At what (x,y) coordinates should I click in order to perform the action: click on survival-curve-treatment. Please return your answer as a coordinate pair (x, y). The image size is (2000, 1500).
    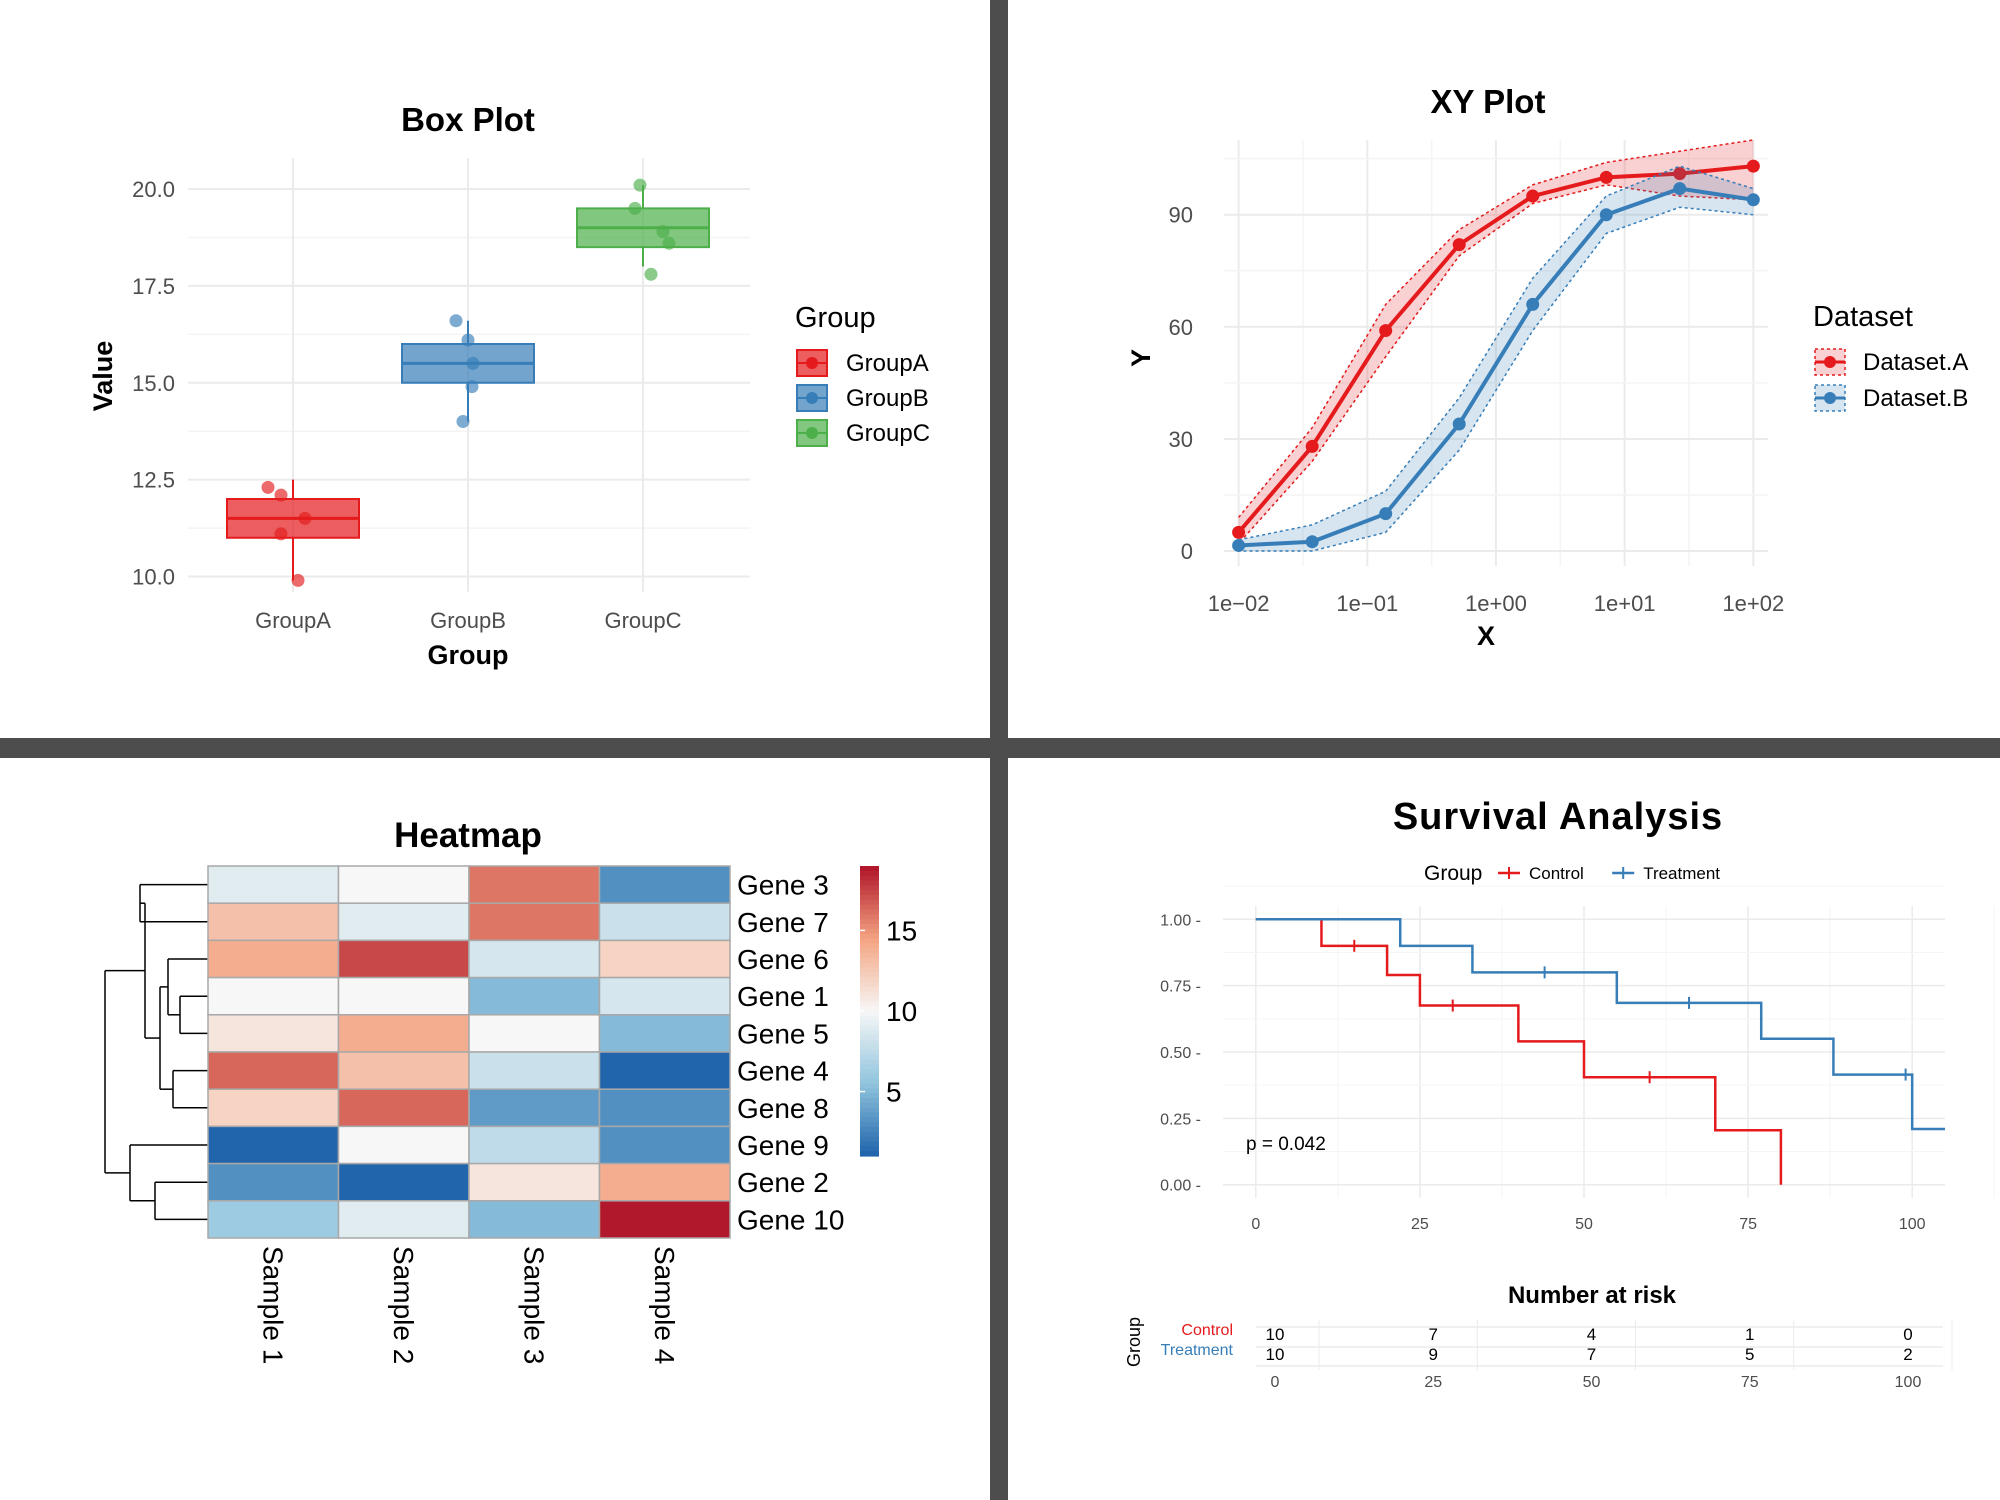
    Looking at the image, I should click on (1600, 1024).